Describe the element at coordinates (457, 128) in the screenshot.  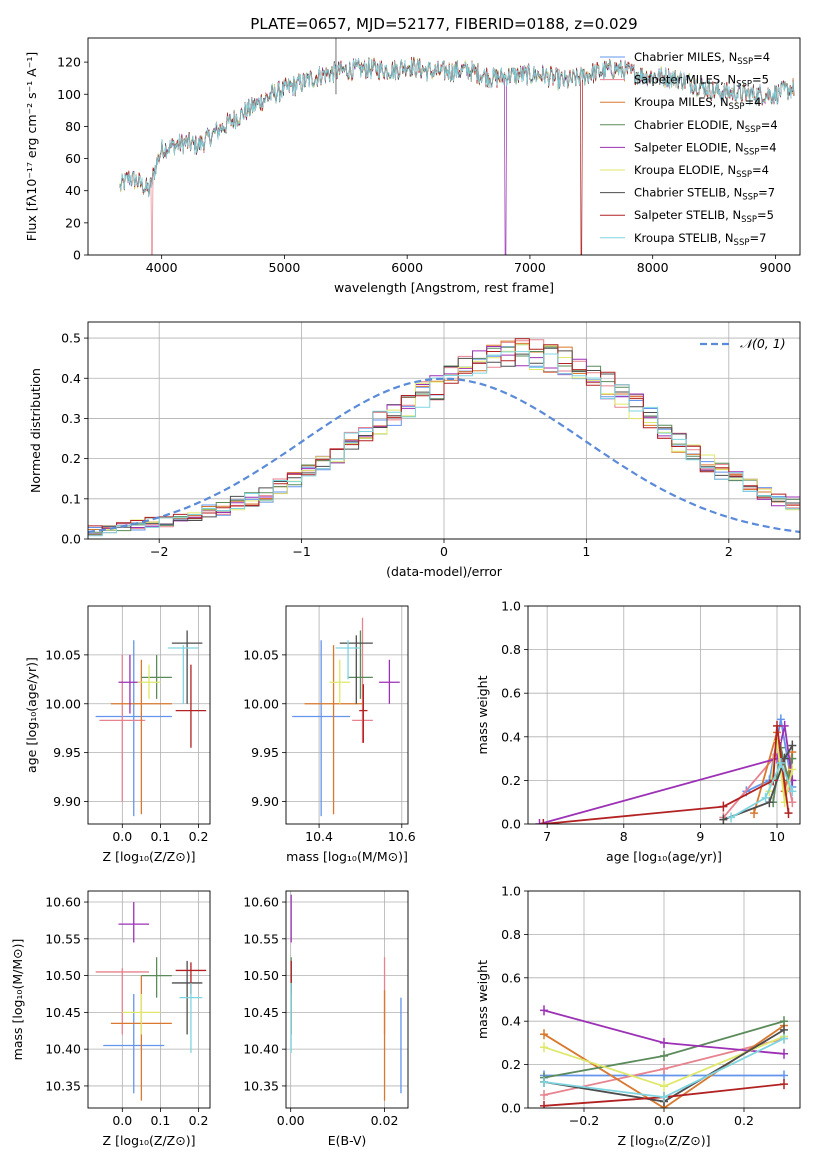
I see `spectrum-series-line` at that location.